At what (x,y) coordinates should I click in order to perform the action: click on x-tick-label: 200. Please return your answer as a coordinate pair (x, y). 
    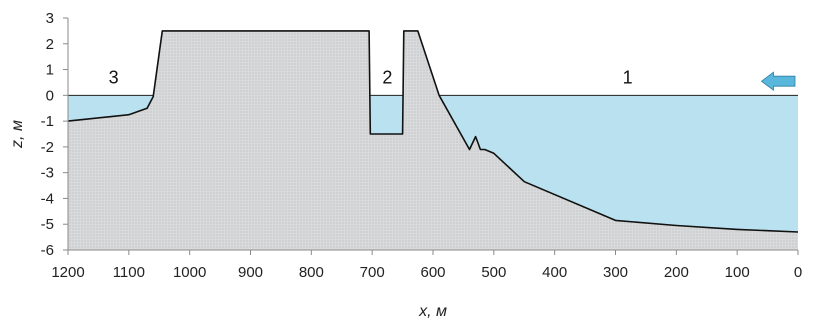
    Looking at the image, I should click on (676, 272).